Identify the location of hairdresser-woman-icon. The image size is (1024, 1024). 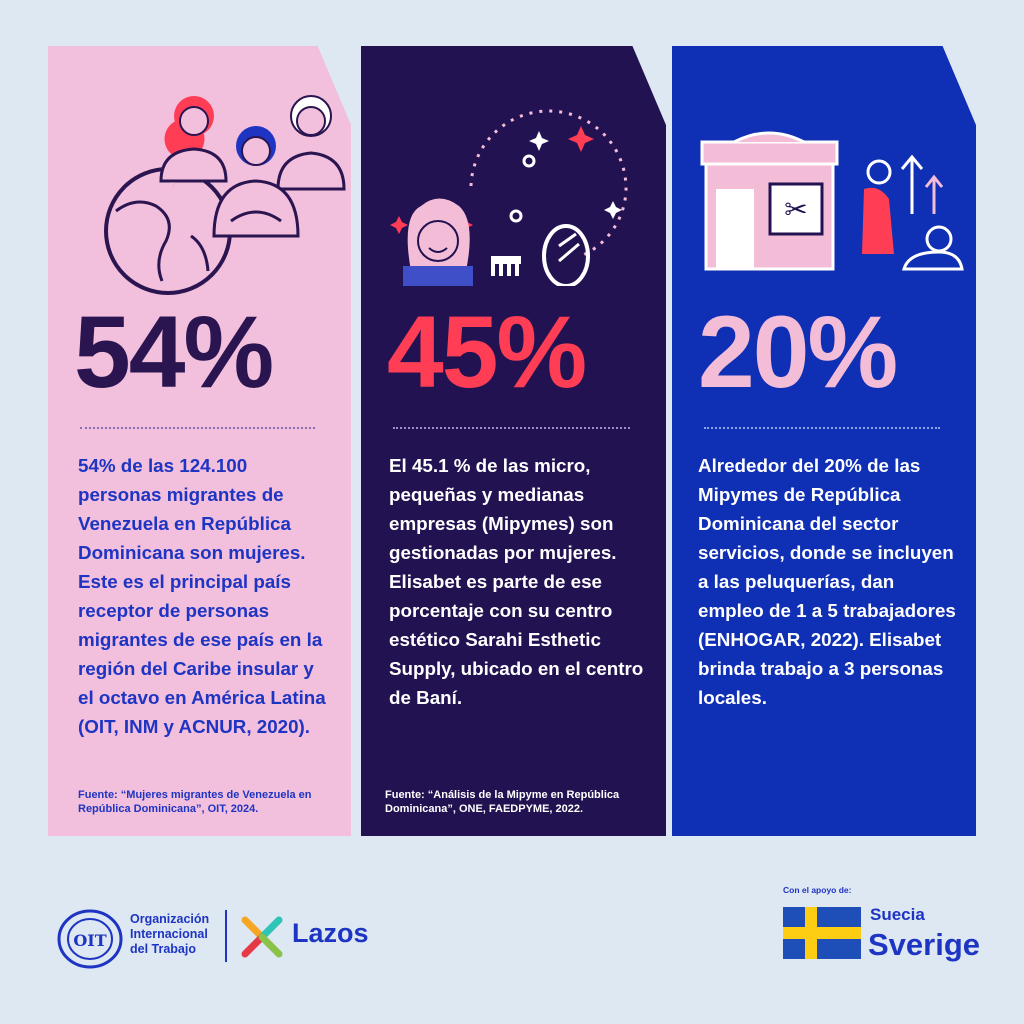
(509, 197).